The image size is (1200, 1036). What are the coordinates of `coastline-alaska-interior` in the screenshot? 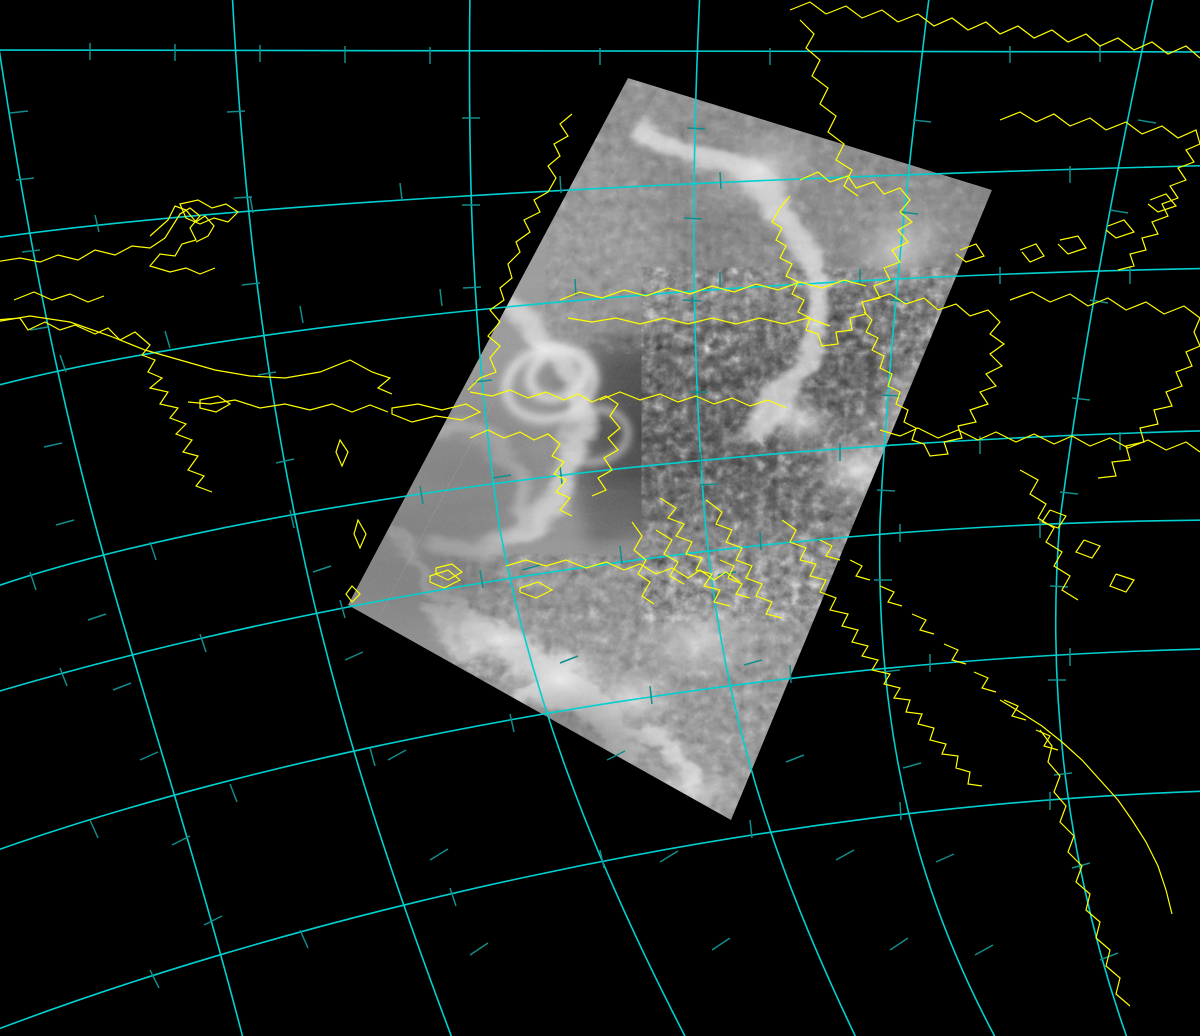 It's located at (693, 400).